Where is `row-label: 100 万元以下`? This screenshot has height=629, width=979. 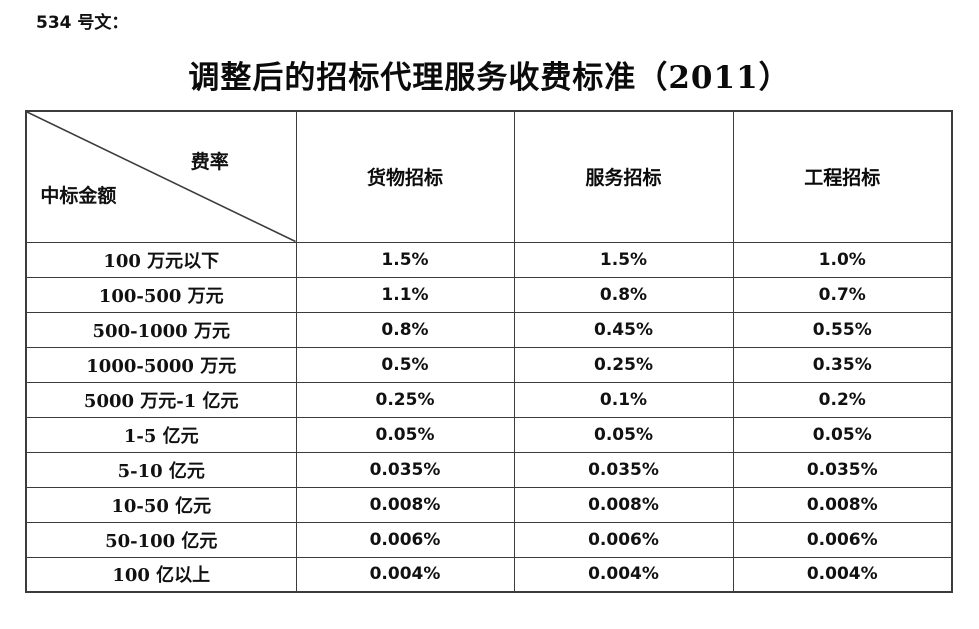 row-label: 100 万元以下 is located at coordinates (161, 259).